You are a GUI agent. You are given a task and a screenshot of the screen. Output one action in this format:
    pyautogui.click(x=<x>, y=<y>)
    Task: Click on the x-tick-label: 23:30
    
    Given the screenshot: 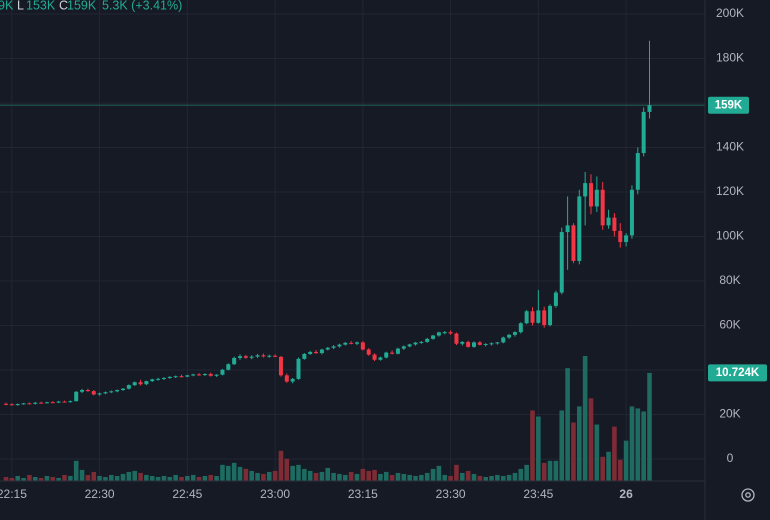 What is the action you would take?
    pyautogui.click(x=451, y=494)
    